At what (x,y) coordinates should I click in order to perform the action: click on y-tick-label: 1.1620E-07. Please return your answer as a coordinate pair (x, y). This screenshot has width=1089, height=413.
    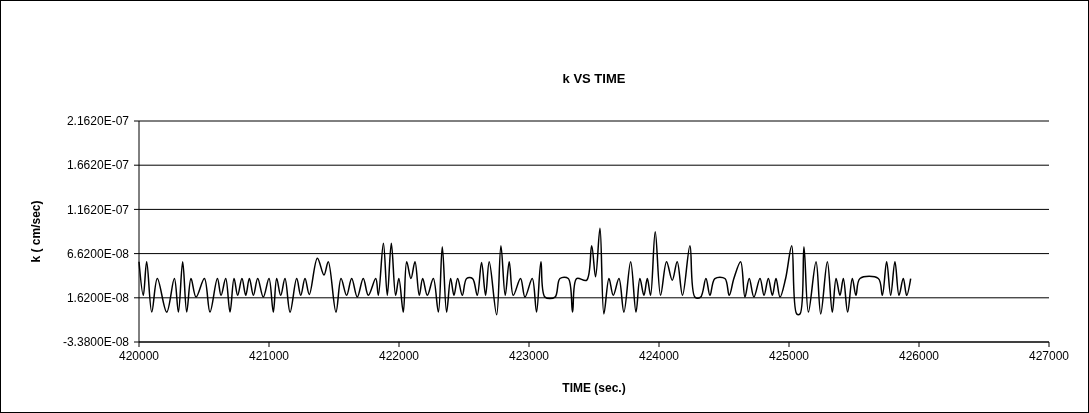
    Looking at the image, I should click on (98, 209).